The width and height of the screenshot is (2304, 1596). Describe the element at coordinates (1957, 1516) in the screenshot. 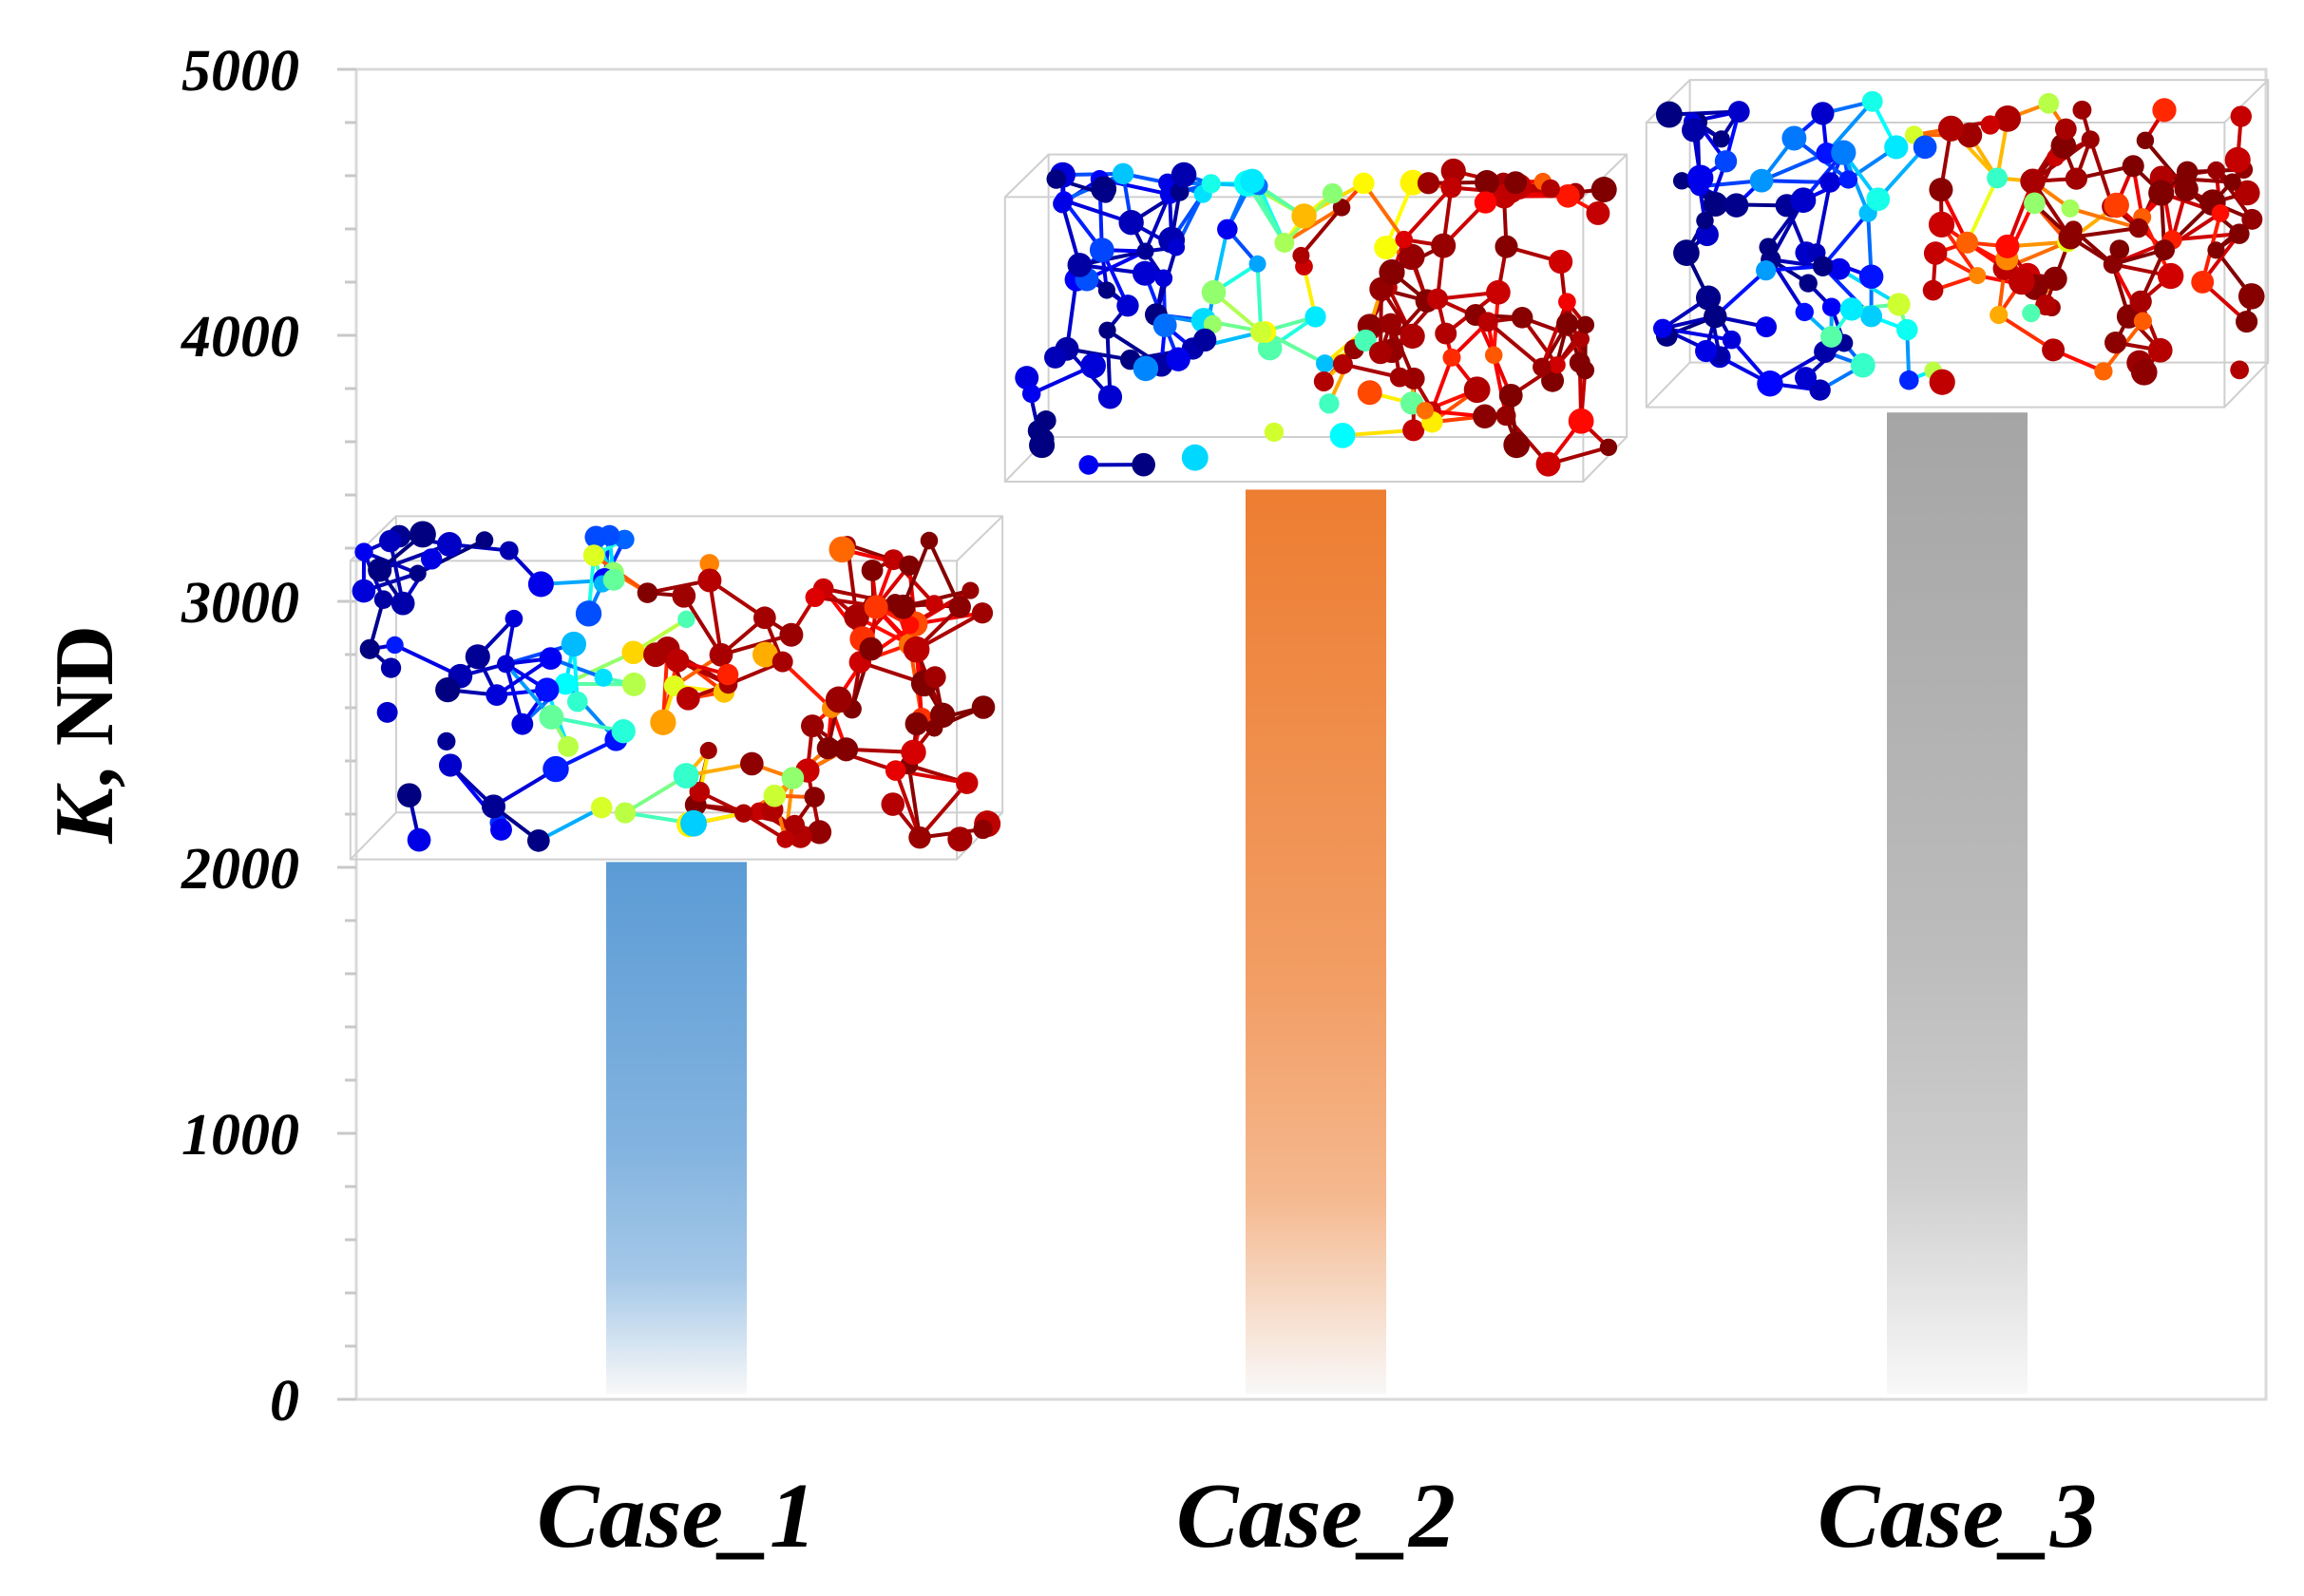

I see `x-tick-label: Case_3` at that location.